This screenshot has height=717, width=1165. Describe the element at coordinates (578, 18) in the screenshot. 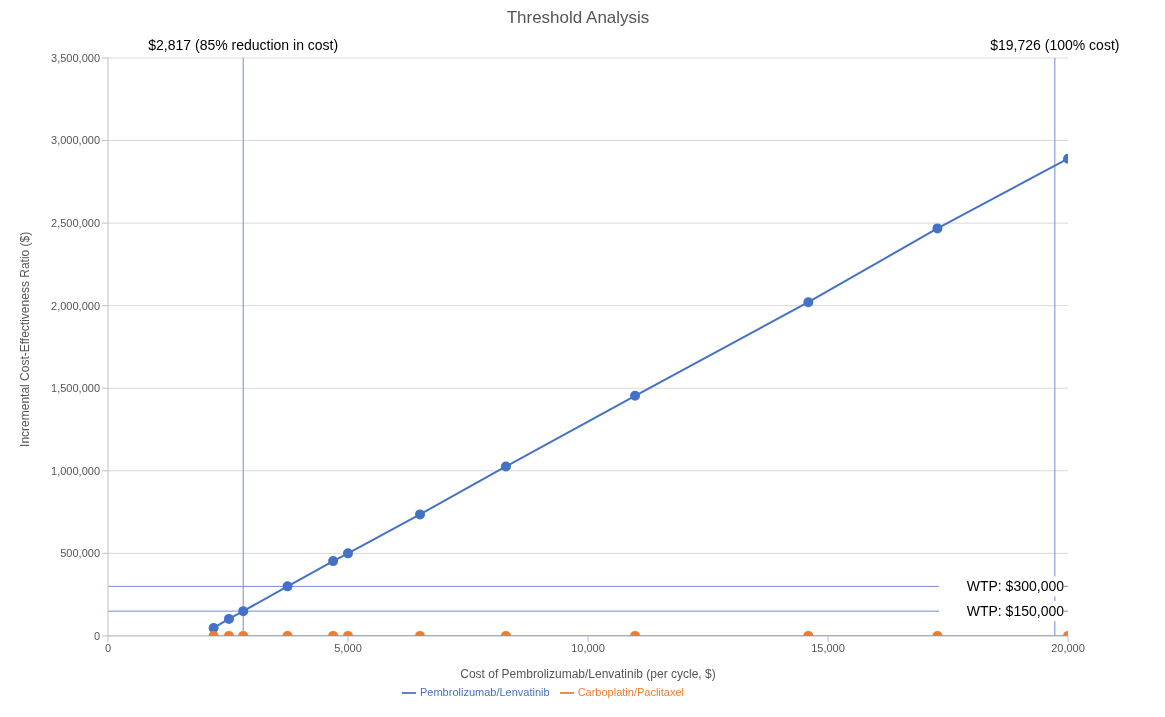

I see `chart-title: Threshold Analysis` at that location.